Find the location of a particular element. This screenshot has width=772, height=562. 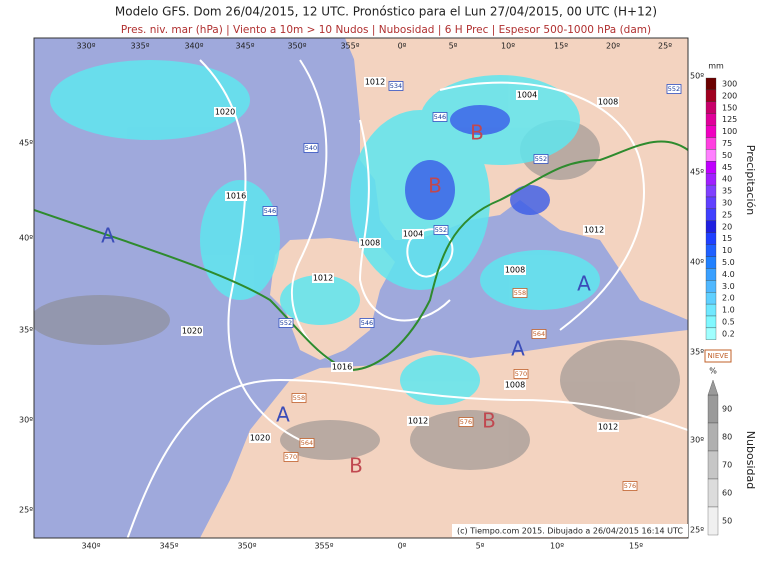

precip-level: 125 is located at coordinates (729, 119).